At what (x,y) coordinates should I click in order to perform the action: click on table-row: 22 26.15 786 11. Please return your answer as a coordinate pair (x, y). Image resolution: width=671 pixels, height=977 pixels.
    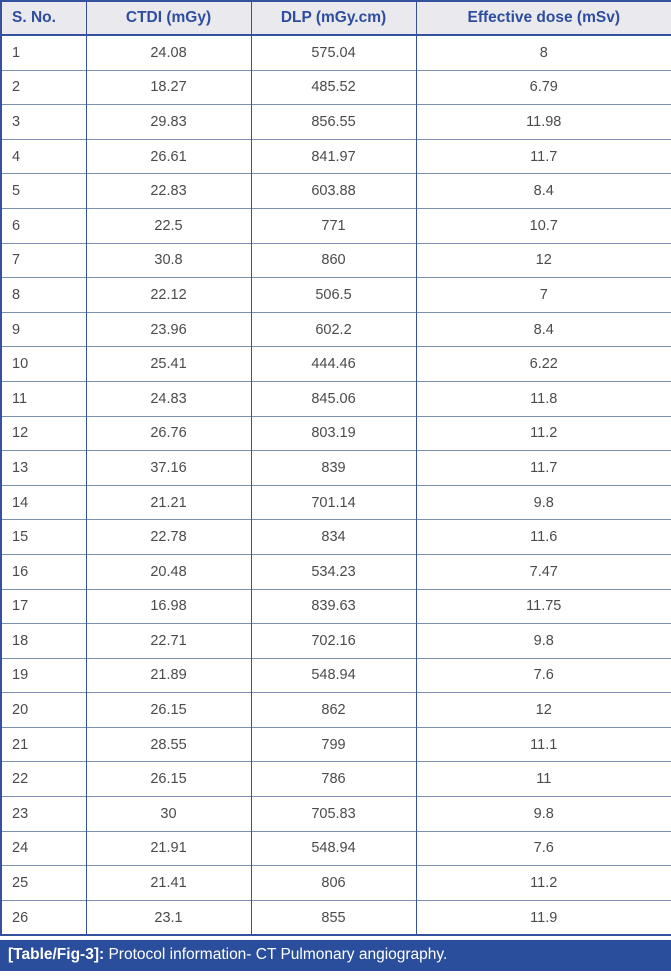
    Looking at the image, I should click on (336, 779).